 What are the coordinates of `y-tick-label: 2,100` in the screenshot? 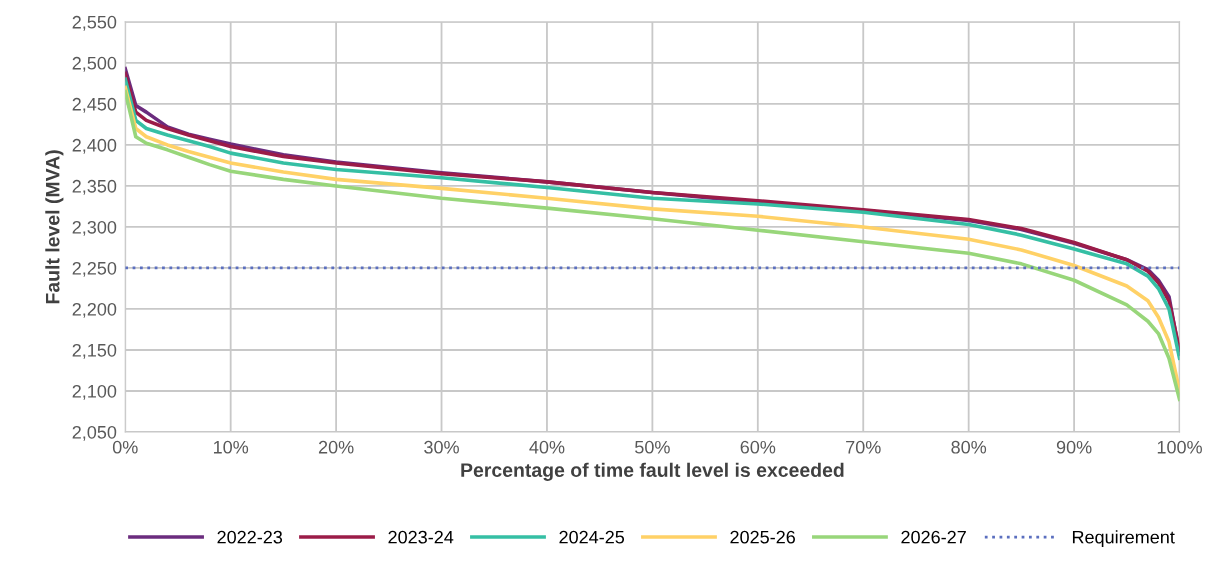 It's located at (94, 392).